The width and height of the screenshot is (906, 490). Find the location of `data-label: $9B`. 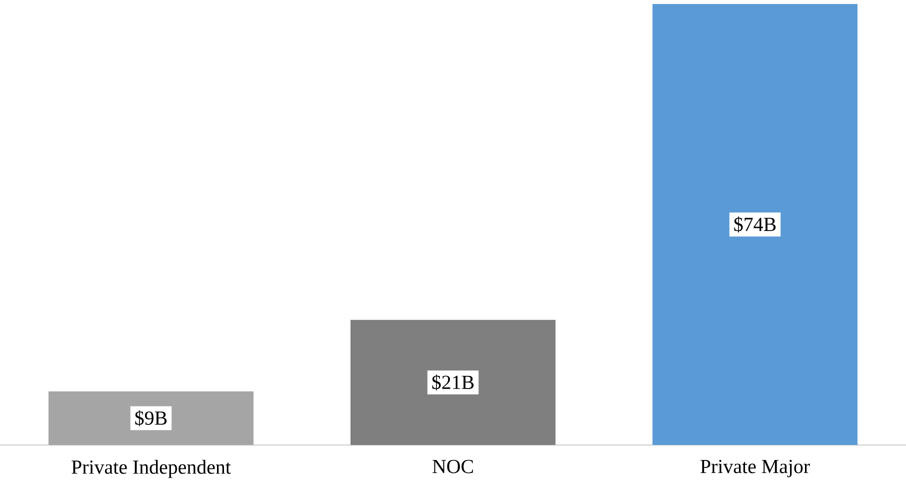

data-label: $9B is located at coordinates (151, 418).